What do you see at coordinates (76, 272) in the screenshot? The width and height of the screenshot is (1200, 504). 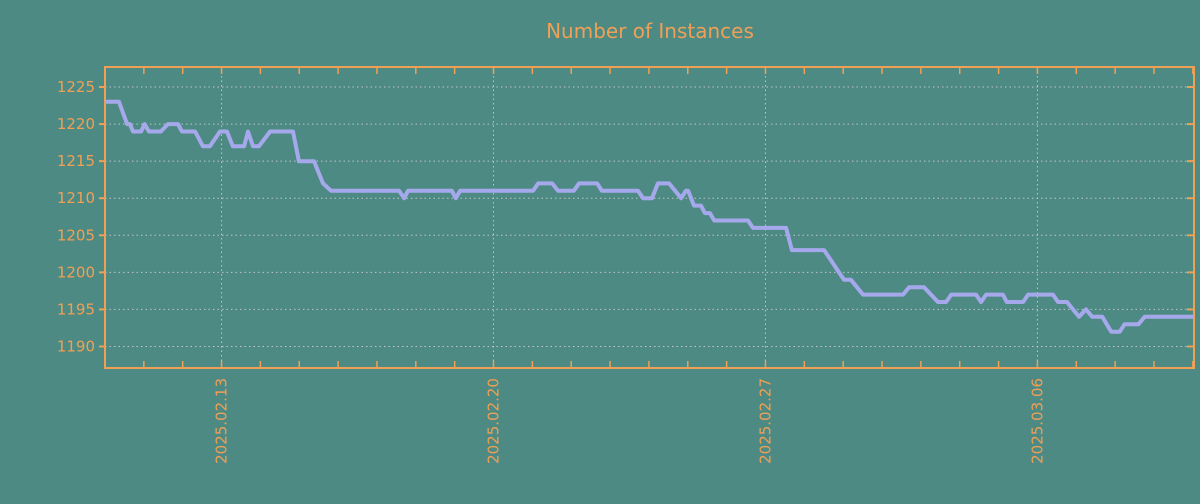 I see `y-tick-label: 1200` at bounding box center [76, 272].